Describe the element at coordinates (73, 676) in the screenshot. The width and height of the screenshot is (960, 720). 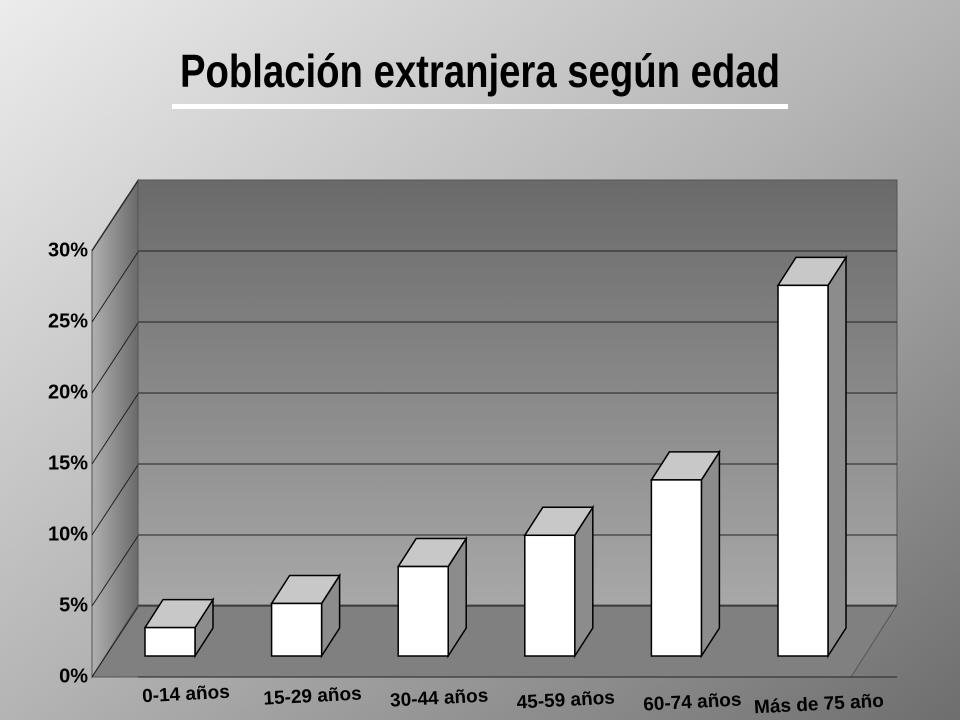
I see `y-tick-label: 0%` at that location.